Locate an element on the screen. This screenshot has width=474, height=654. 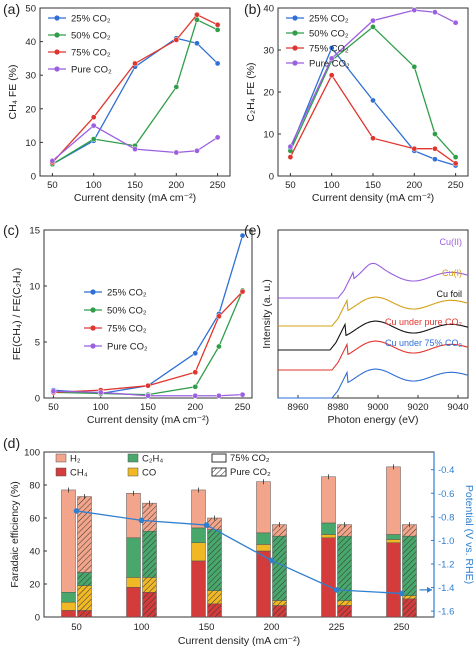
y2-tick-label: -1.0 is located at coordinates (446, 541).